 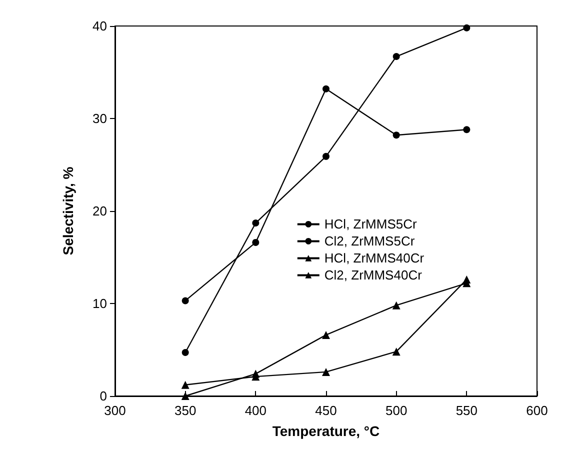 What do you see at coordinates (396, 410) in the screenshot?
I see `x-tick-label: 500` at bounding box center [396, 410].